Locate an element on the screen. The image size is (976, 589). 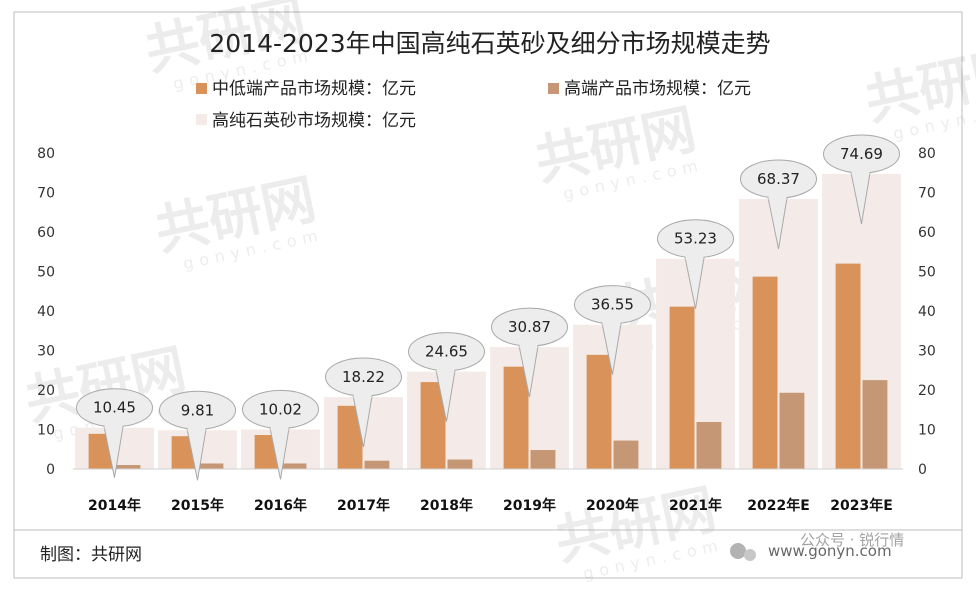
legend-item-high-end: 高端产品市场规模：亿元 is located at coordinates (649, 89).